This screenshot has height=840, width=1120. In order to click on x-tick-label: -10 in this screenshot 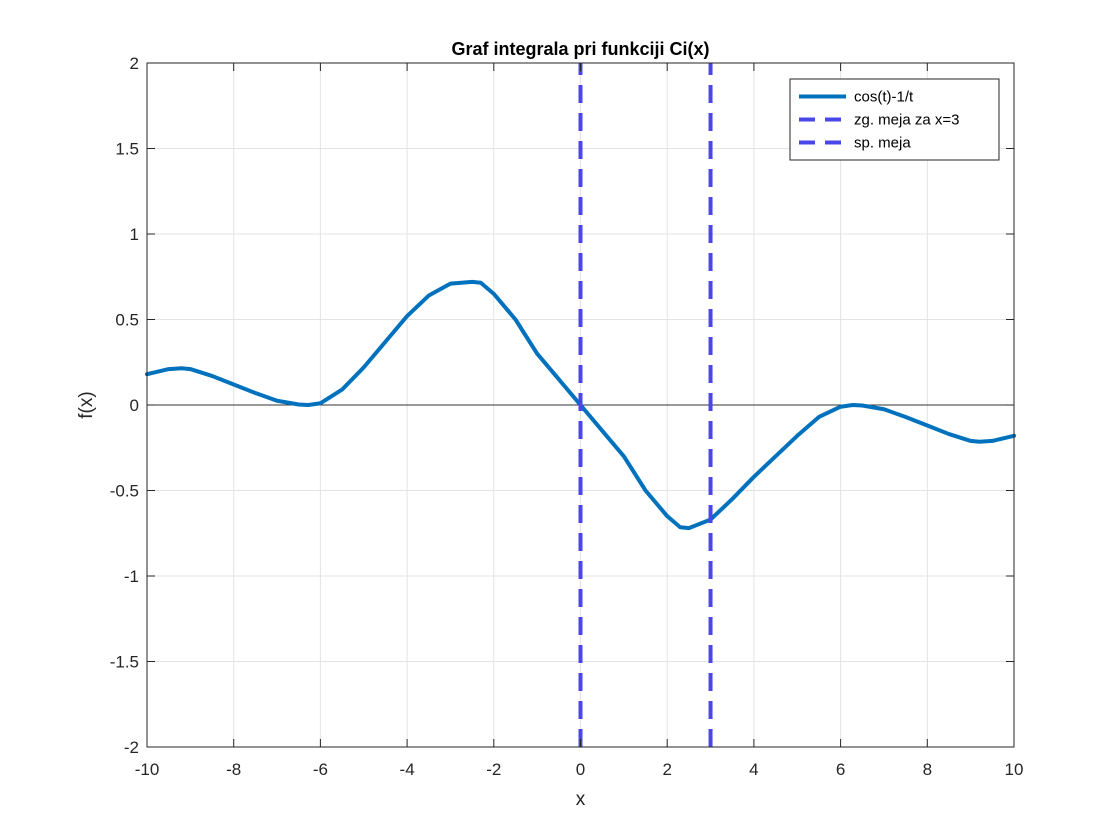, I will do `click(147, 769)`.